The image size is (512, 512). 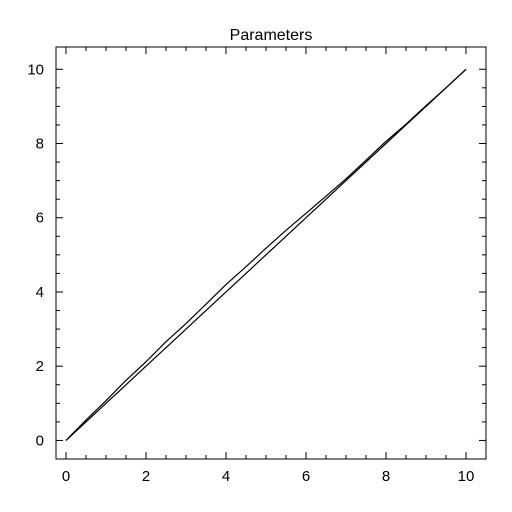 I want to click on x-tick-label: 8, so click(x=386, y=476).